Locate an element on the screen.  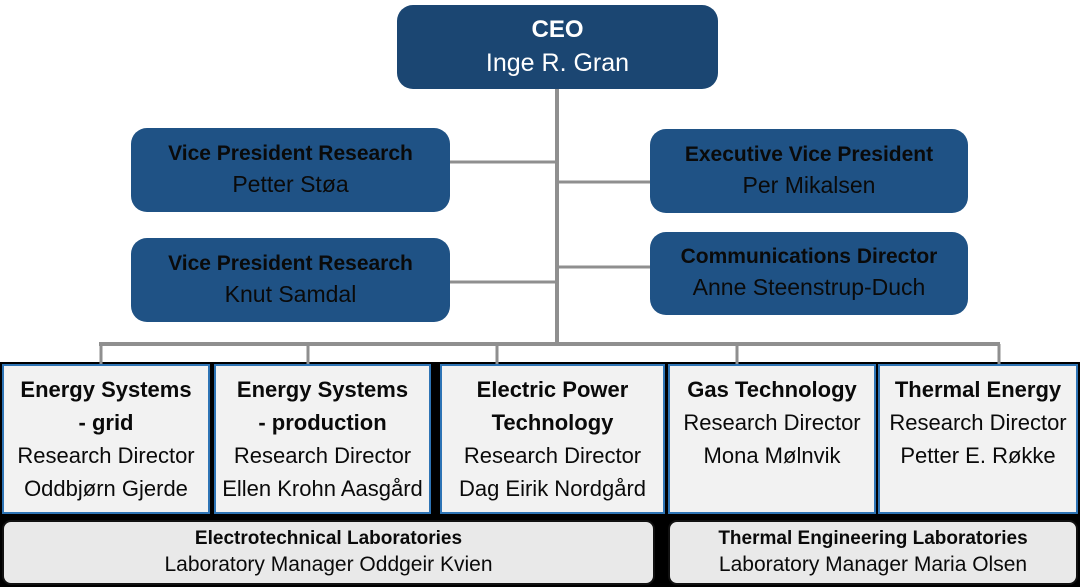
dept-director-name: Mona Mølnvik is located at coordinates (772, 455).